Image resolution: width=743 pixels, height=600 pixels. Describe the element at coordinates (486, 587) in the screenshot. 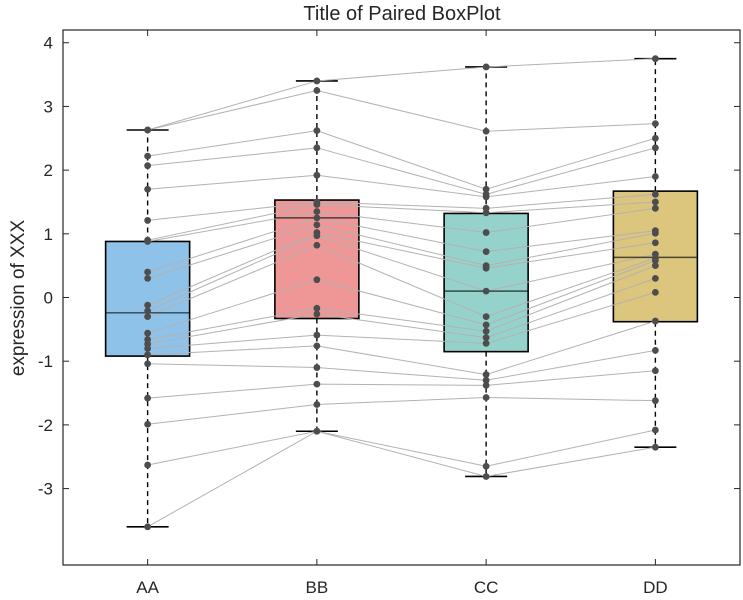

I see `x-tick-label: CC` at that location.